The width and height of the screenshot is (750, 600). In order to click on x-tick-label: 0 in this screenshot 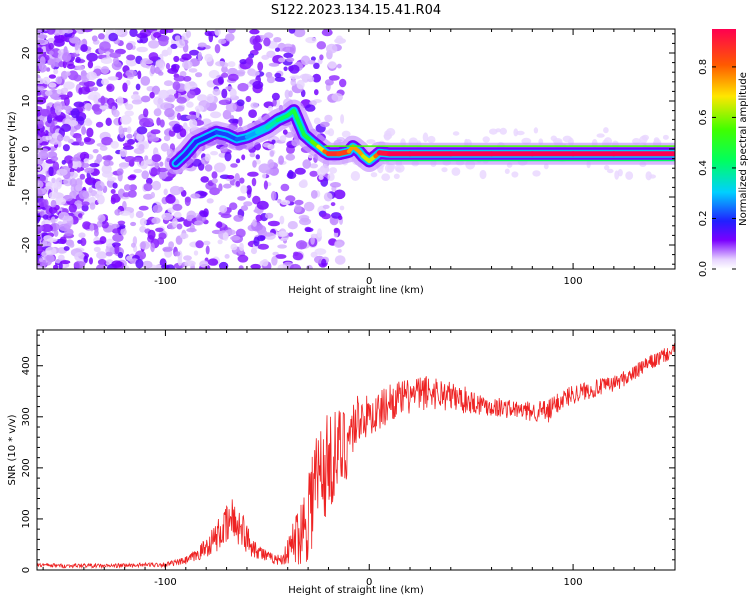, I will do `click(369, 582)`.